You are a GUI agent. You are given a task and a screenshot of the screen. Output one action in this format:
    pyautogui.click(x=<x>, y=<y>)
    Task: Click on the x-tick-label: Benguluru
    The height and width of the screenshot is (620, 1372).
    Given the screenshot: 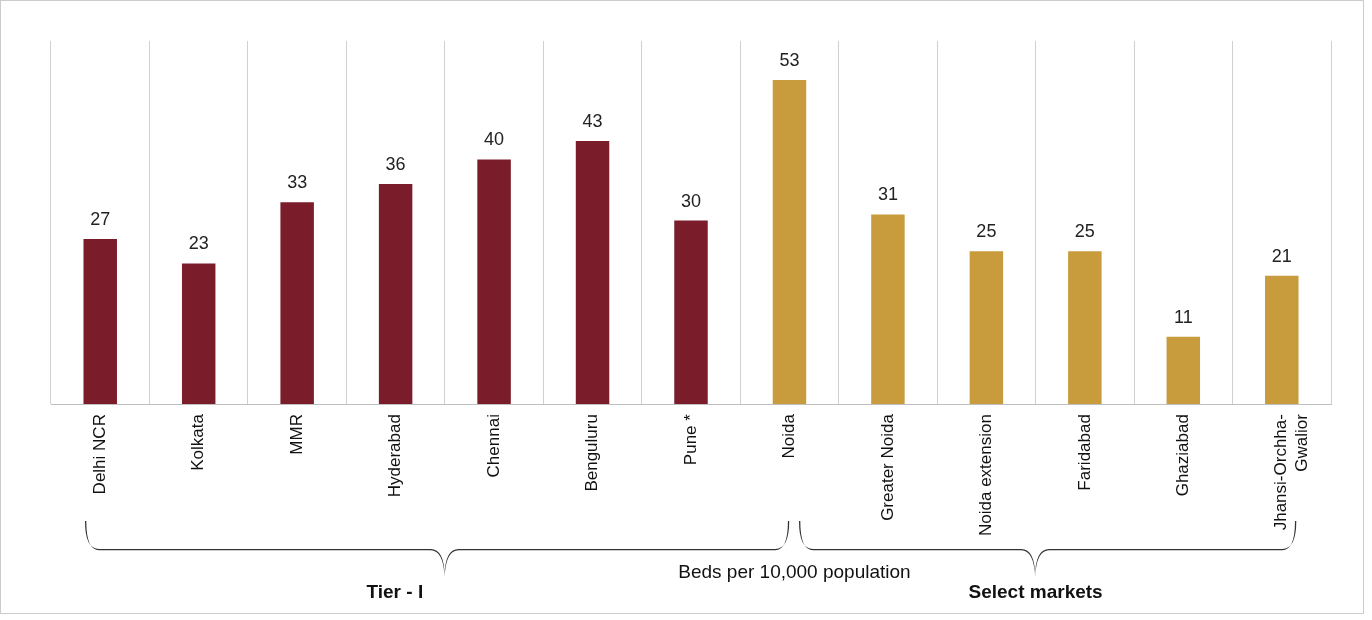 What is the action you would take?
    pyautogui.click(x=592, y=453)
    